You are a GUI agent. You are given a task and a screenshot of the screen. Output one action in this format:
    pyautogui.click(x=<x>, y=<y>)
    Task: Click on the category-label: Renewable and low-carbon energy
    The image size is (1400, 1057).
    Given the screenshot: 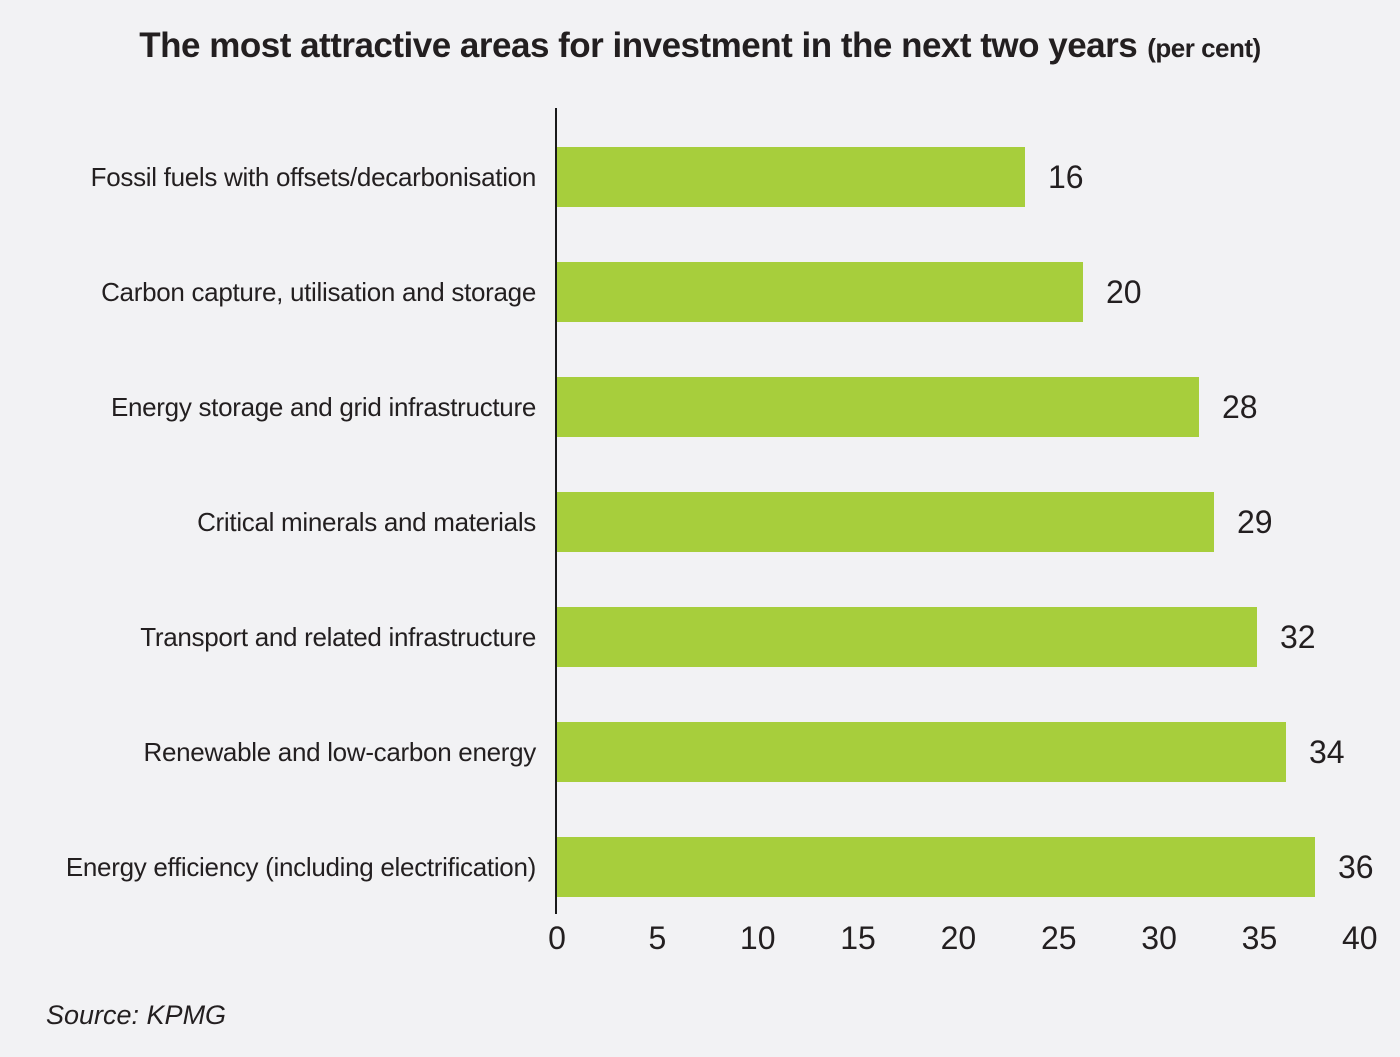 What is the action you would take?
    pyautogui.click(x=339, y=752)
    